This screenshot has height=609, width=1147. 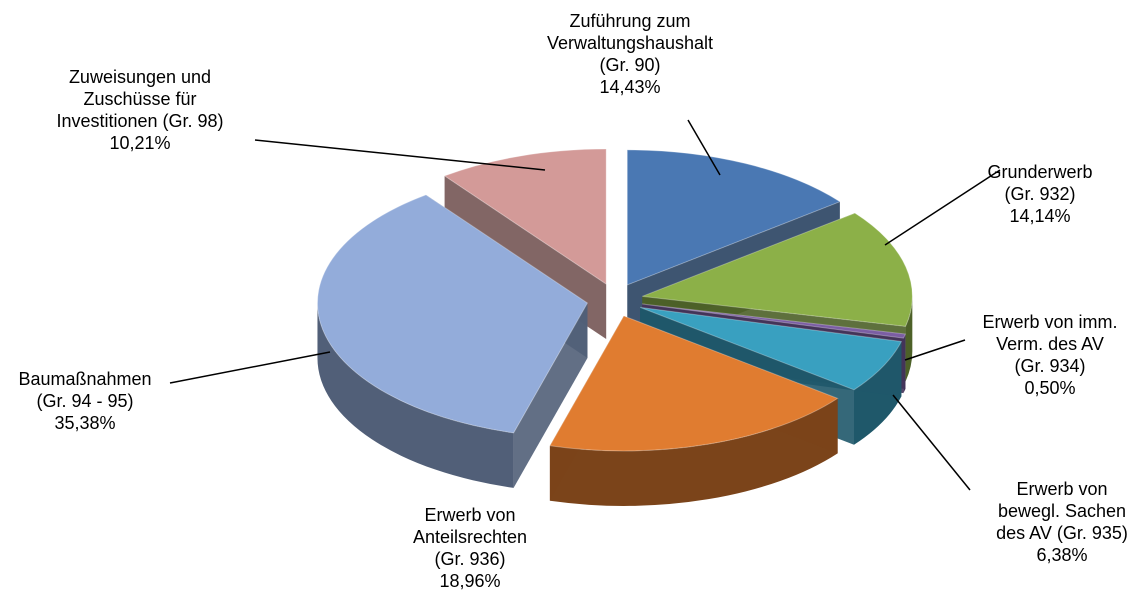 I want to click on label-line: Anteilsrechten, so click(x=470, y=537).